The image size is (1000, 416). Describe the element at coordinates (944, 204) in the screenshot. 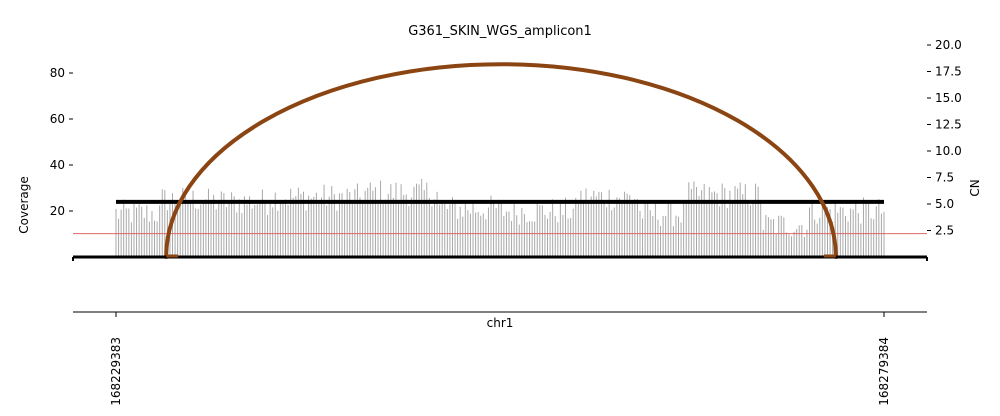

I see `y-right-tick-label: 5.0` at that location.